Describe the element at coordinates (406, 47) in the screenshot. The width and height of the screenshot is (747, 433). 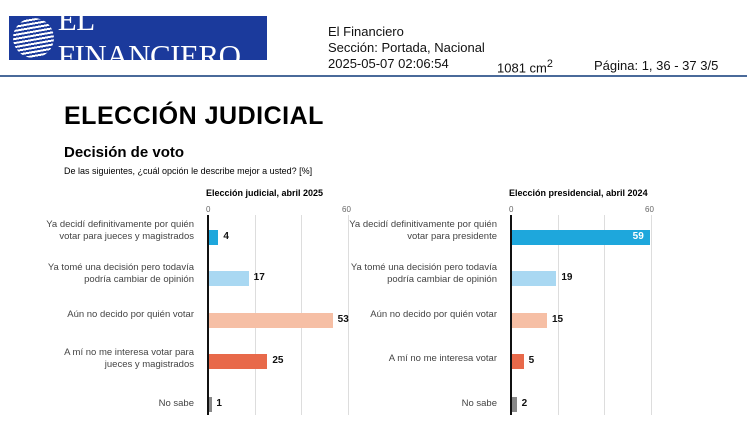
I see `section: Sección: Portada, Nacional` at that location.